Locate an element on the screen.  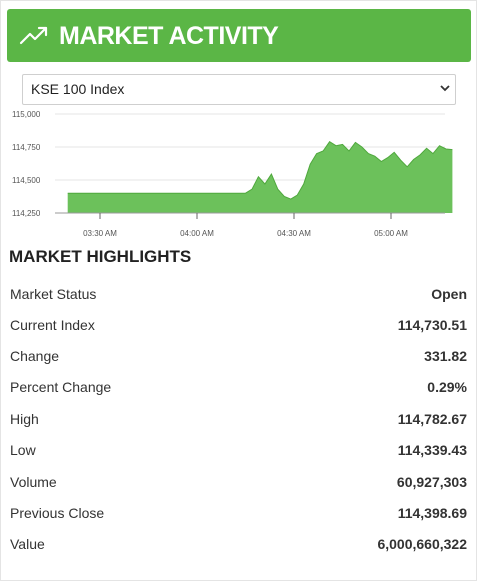
y-tick-label: 114,500 is located at coordinates (26, 180).